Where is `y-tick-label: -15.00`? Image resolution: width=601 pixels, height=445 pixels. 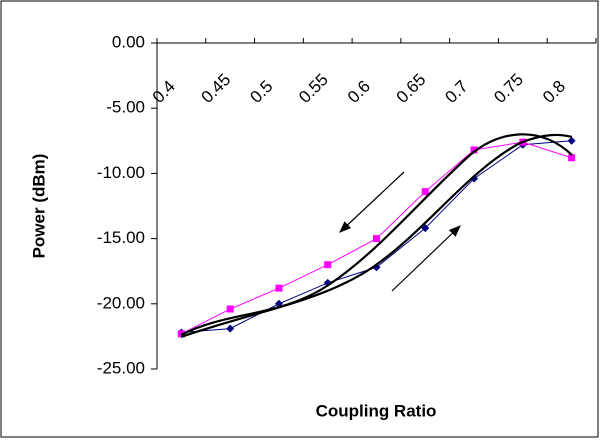 y-tick-label: -15.00 is located at coordinates (121, 237).